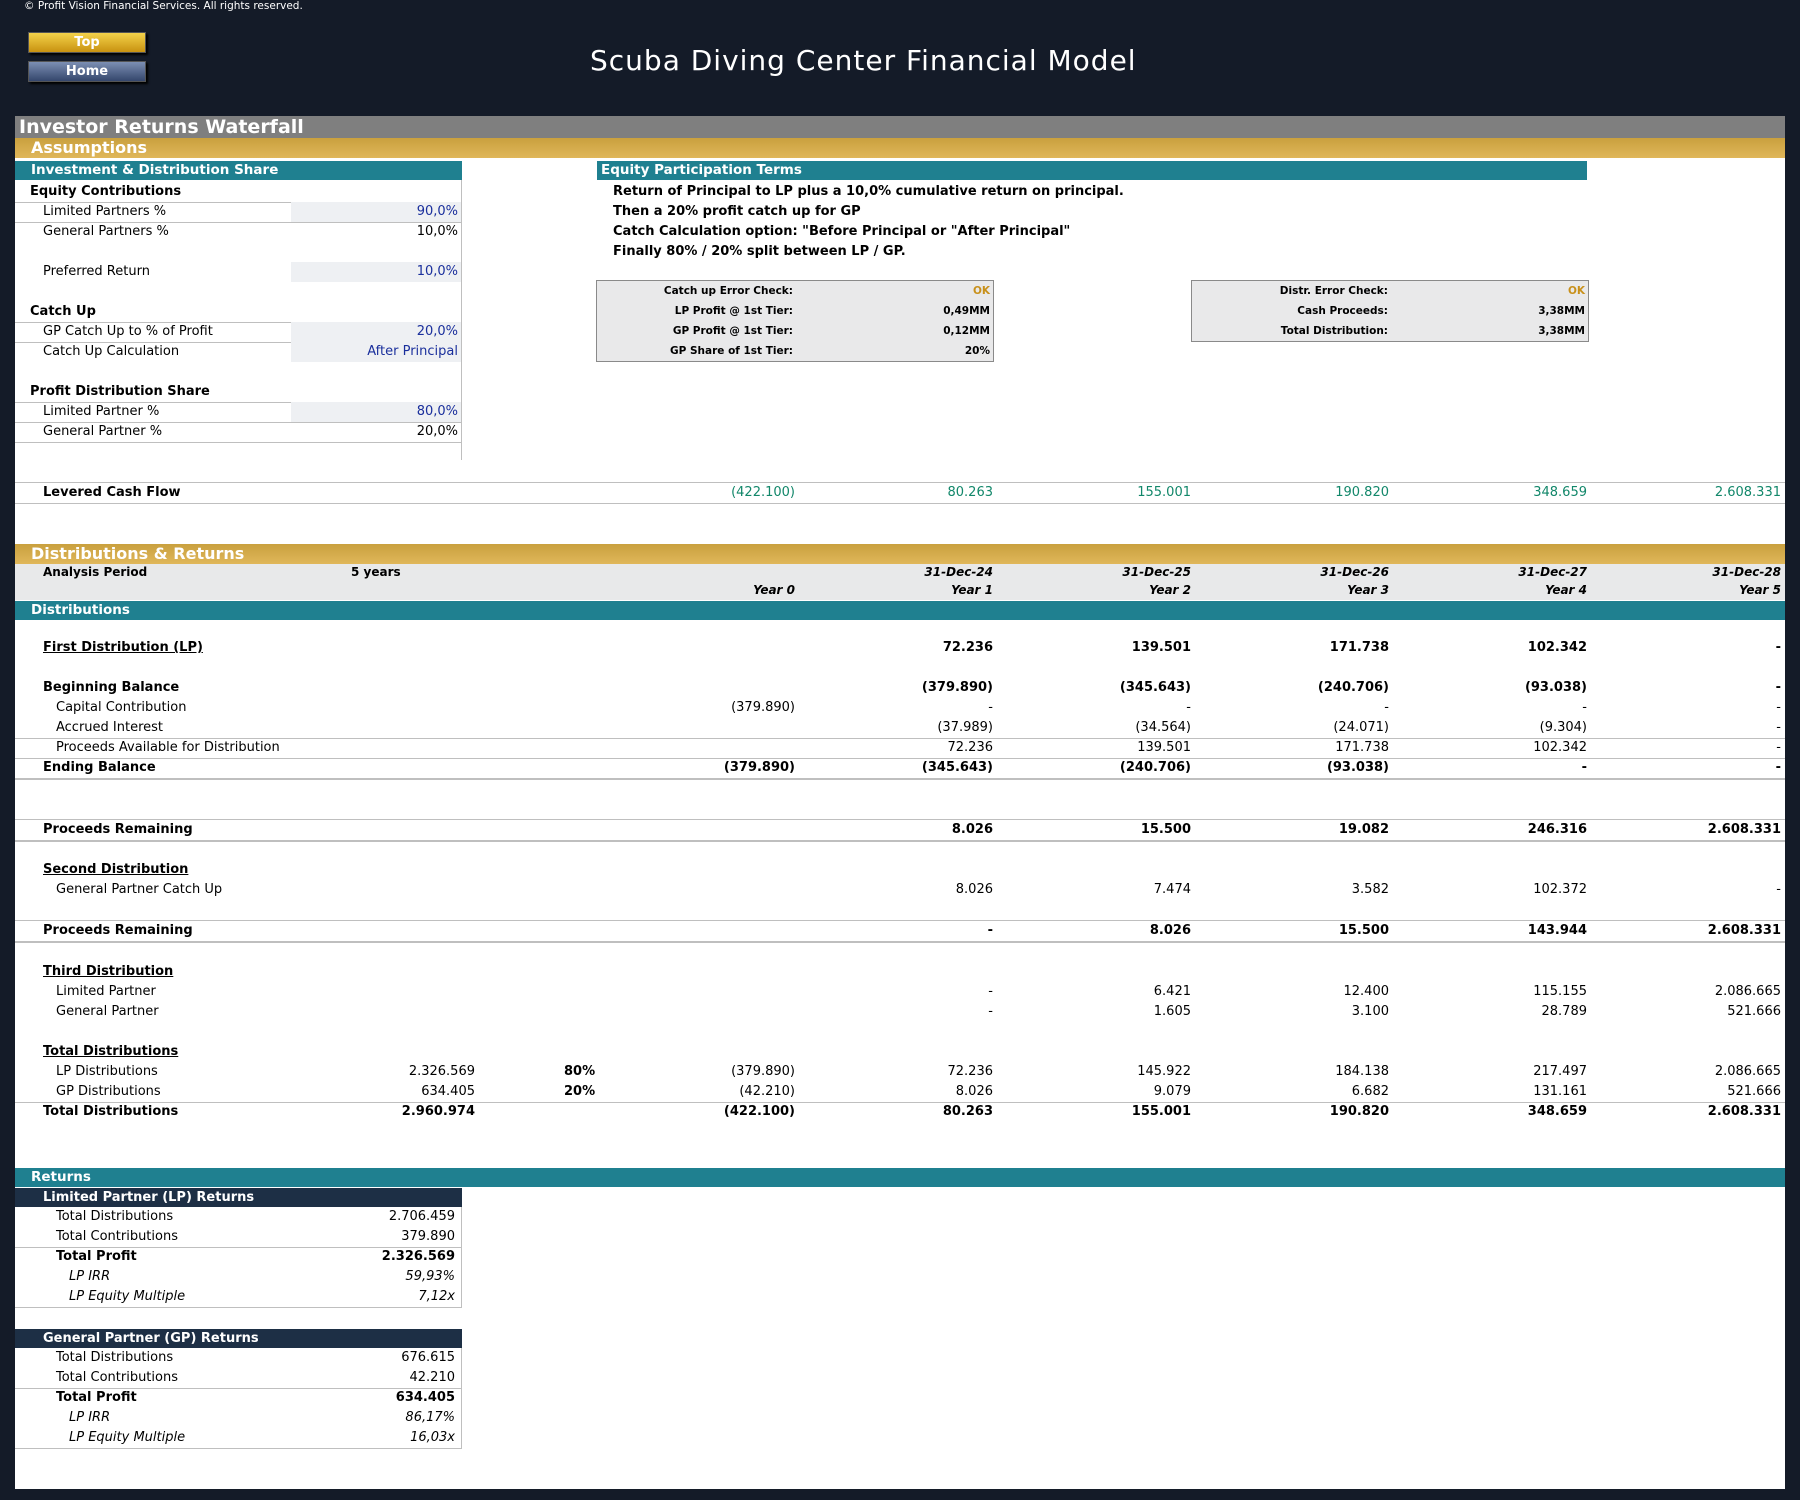 This screenshot has width=1800, height=1500. I want to click on returns-value: 7,12x, so click(436, 1296).